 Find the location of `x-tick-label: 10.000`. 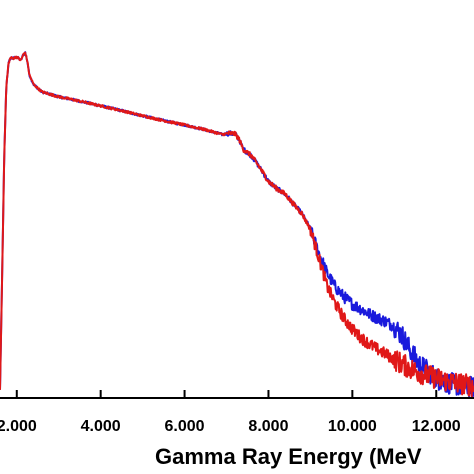

x-tick-label: 10.000 is located at coordinates (352, 426).